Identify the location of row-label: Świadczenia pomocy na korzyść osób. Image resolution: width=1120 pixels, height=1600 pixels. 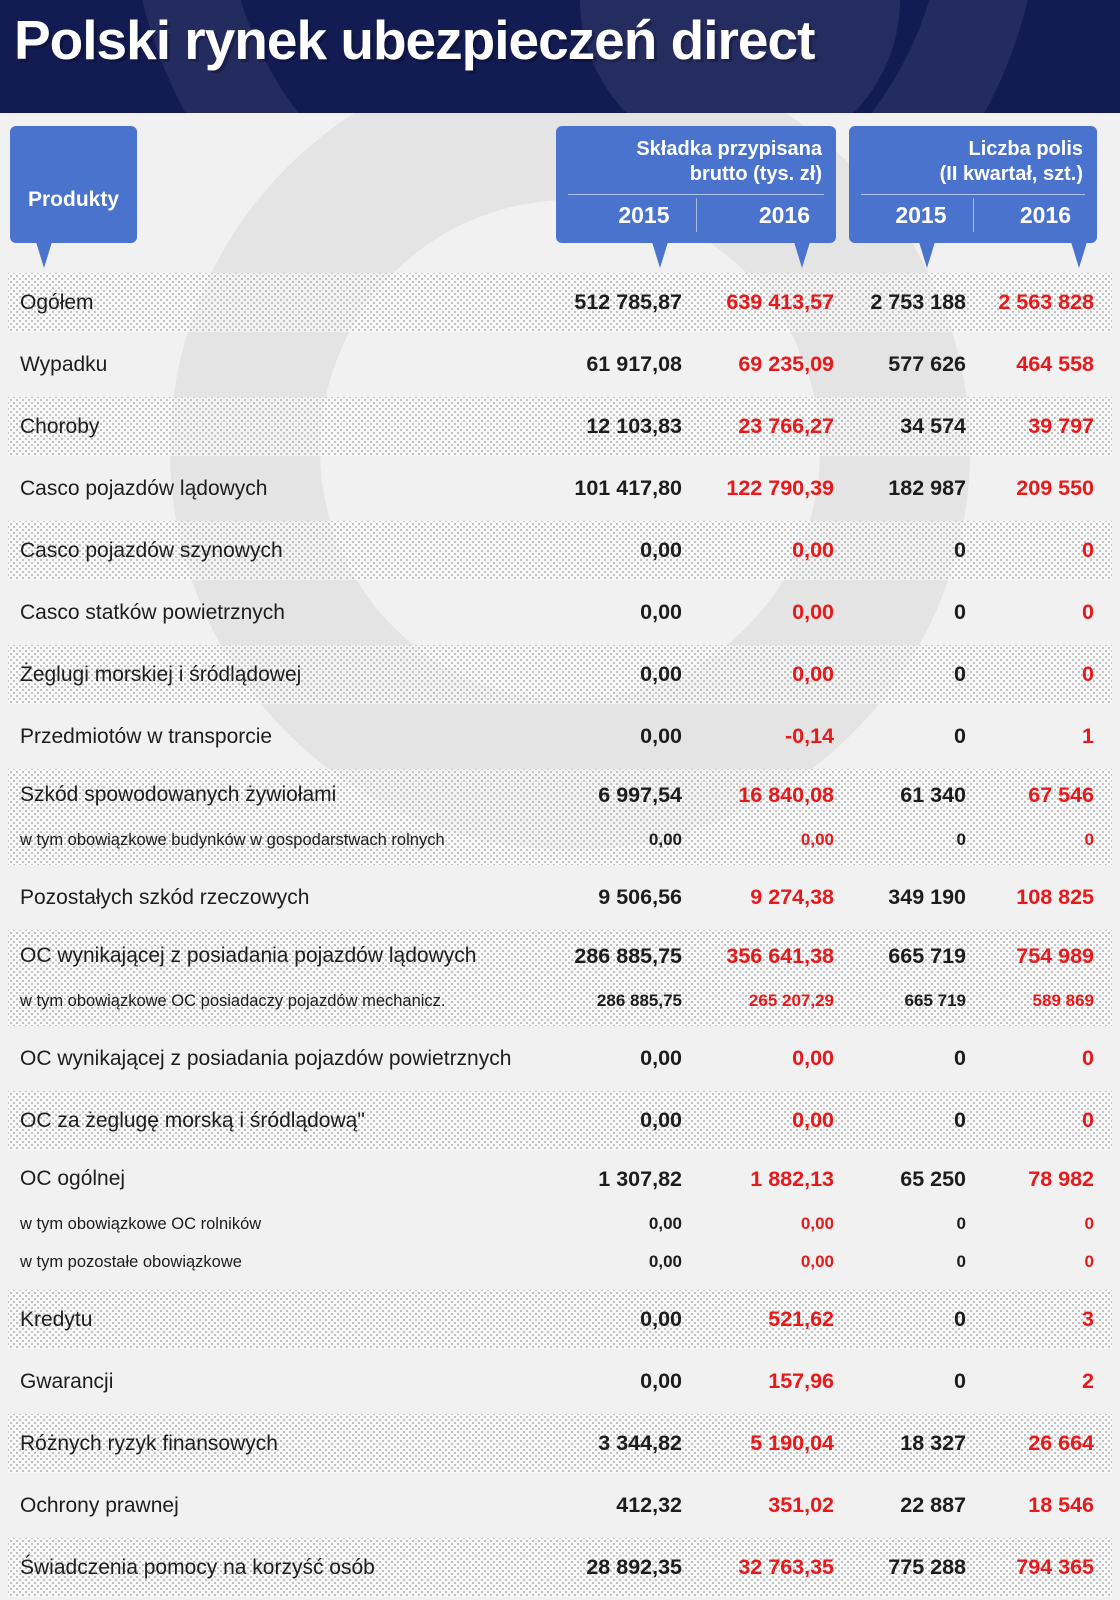
(197, 1567).